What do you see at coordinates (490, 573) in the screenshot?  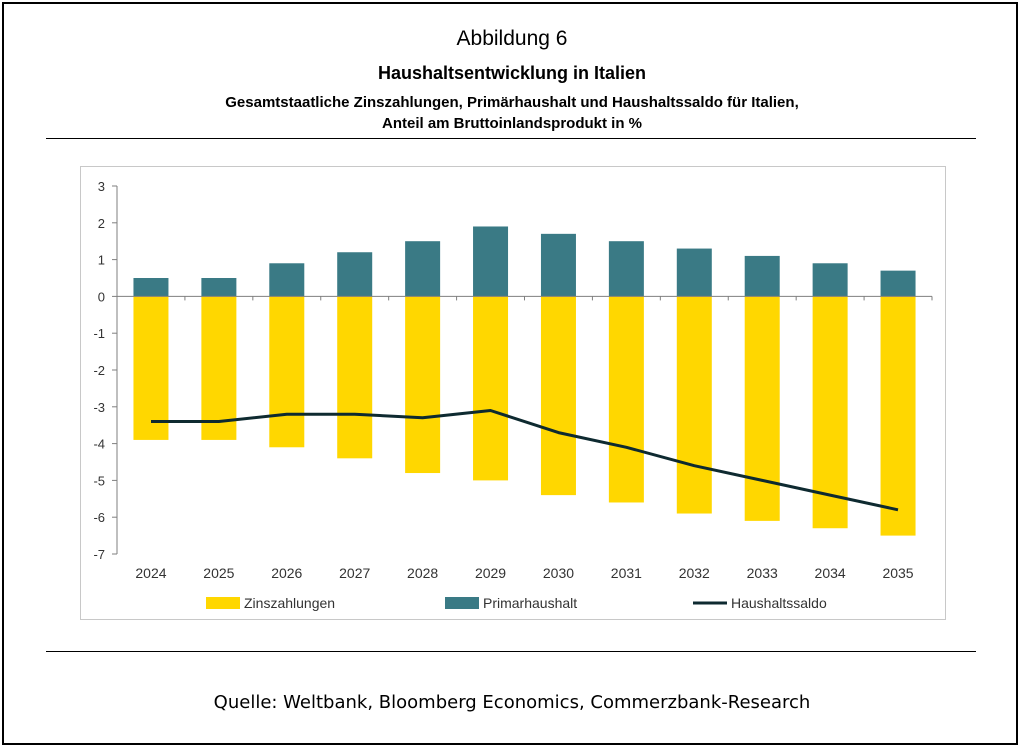 I see `x-tick-label: 2029` at bounding box center [490, 573].